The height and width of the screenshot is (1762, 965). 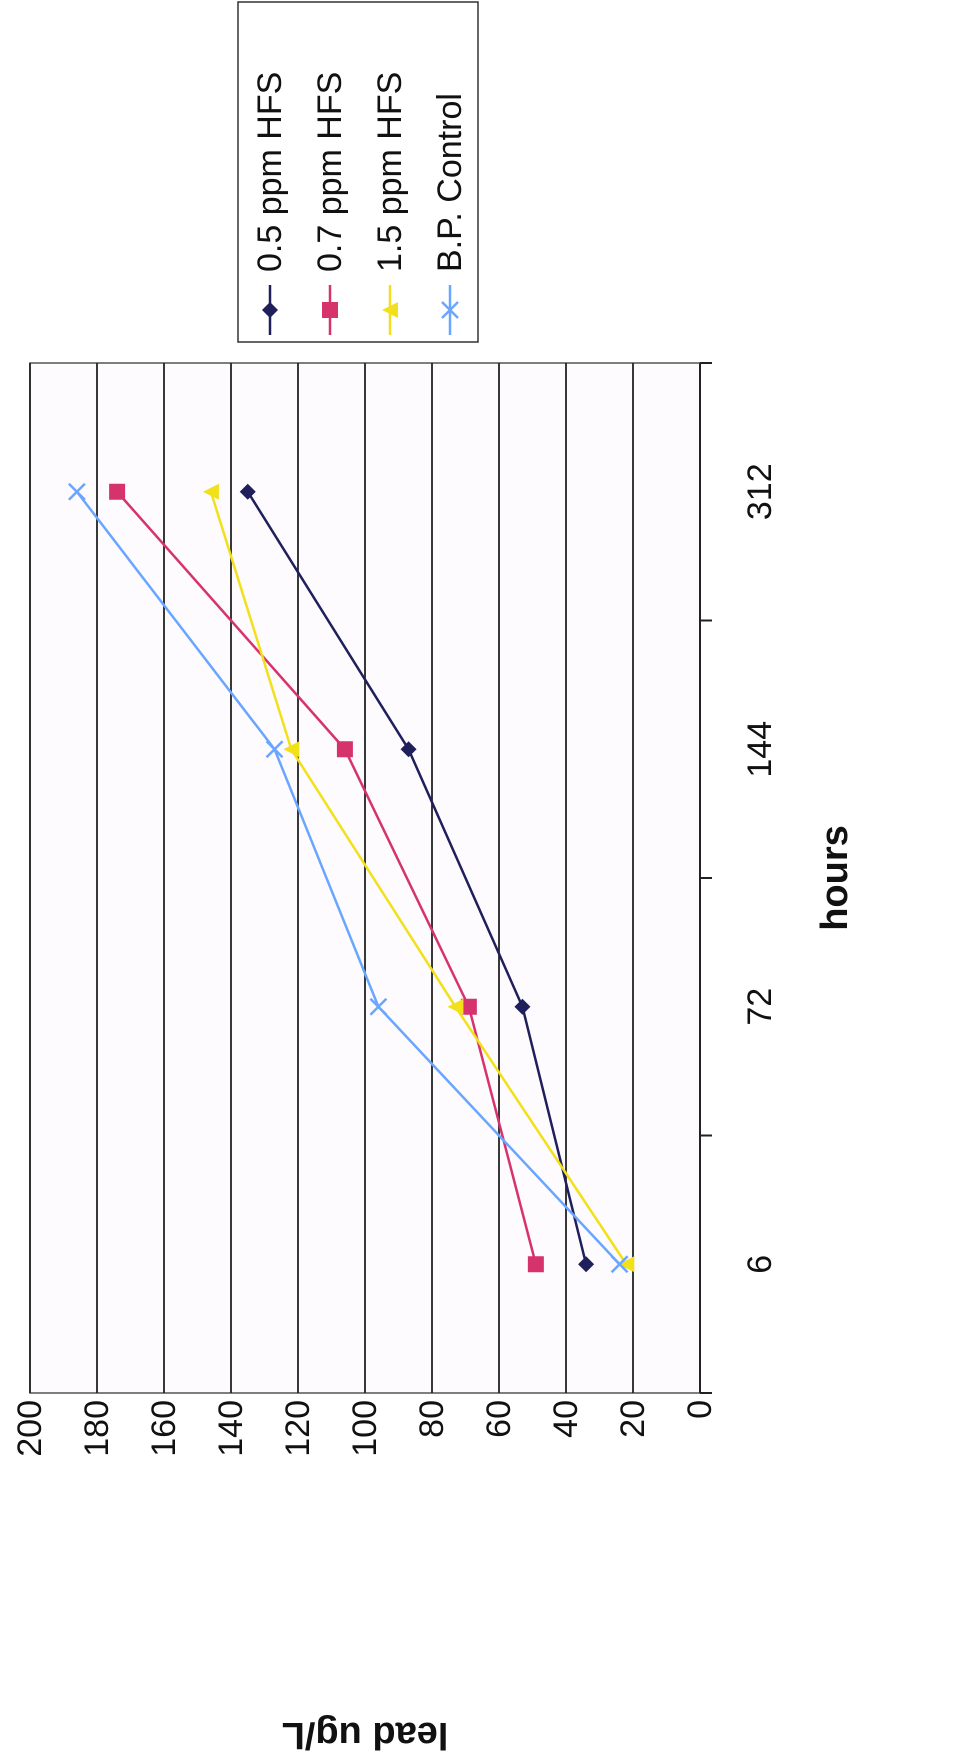 I want to click on x-tick-label: 312, so click(x=760, y=491).